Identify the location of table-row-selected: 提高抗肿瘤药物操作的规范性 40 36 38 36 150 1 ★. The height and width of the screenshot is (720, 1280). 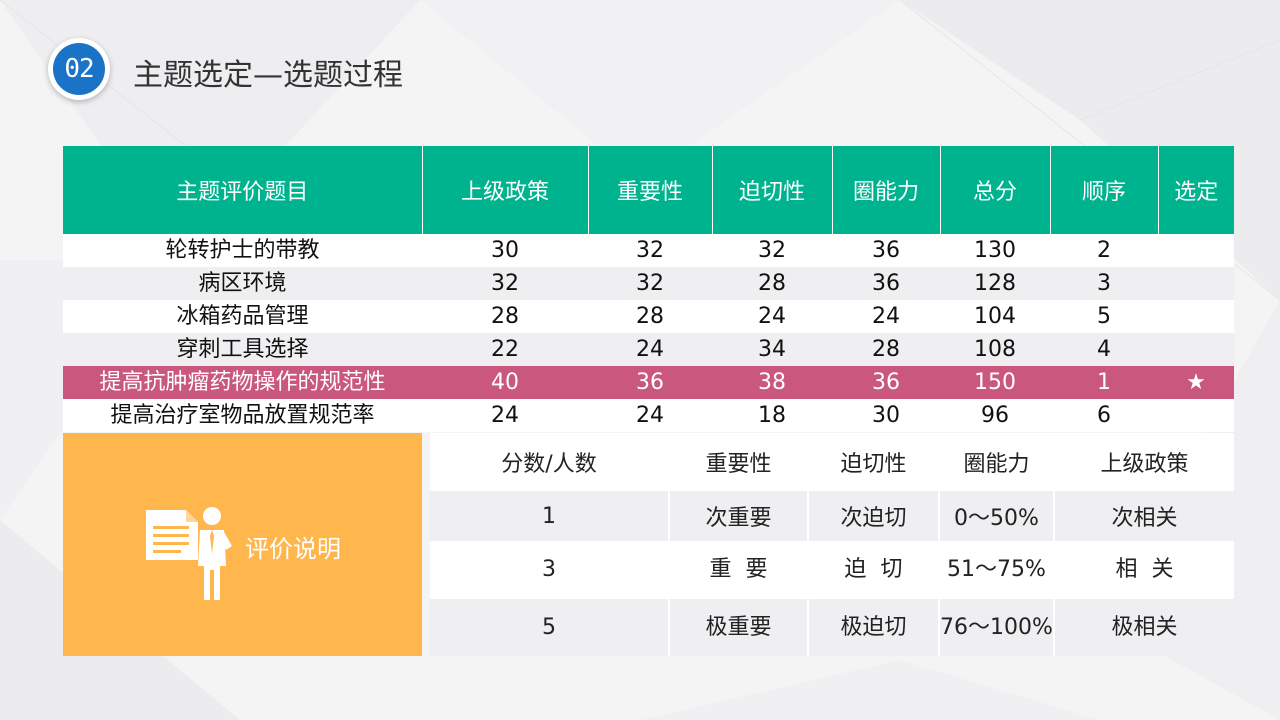
(648, 382).